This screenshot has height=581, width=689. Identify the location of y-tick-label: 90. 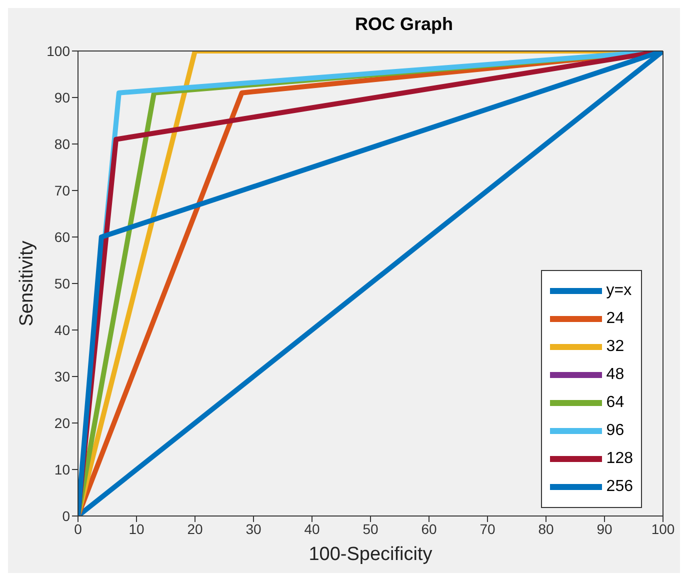
(62, 97).